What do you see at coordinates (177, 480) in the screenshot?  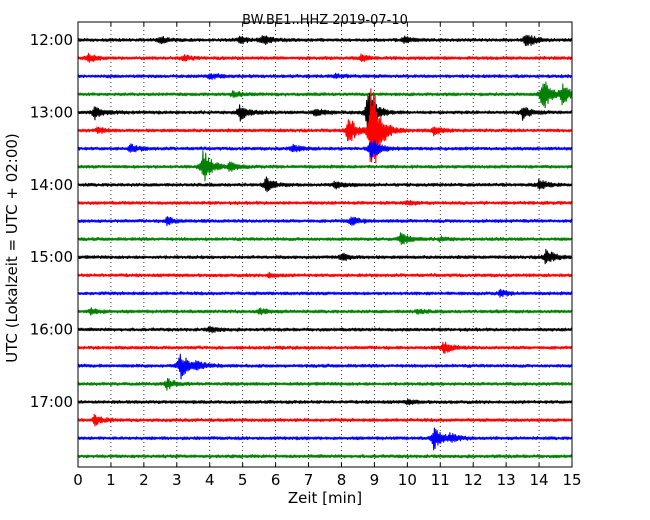 I see `x-tick-label: 3` at bounding box center [177, 480].